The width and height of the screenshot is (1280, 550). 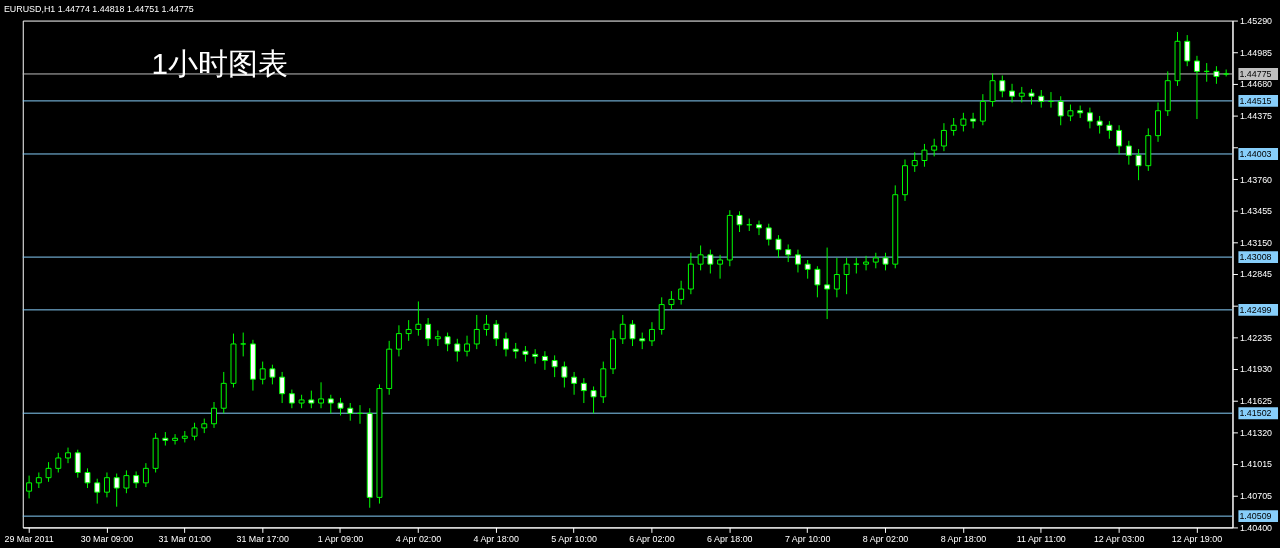 What do you see at coordinates (1119, 538) in the screenshot?
I see `x-tick-label: 12 Apr 03:00` at bounding box center [1119, 538].